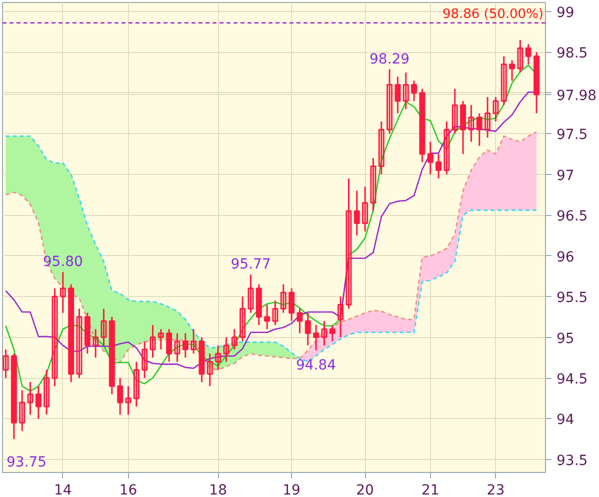 The width and height of the screenshot is (599, 497). What do you see at coordinates (565, 338) in the screenshot?
I see `y-tick-label: 95` at bounding box center [565, 338].